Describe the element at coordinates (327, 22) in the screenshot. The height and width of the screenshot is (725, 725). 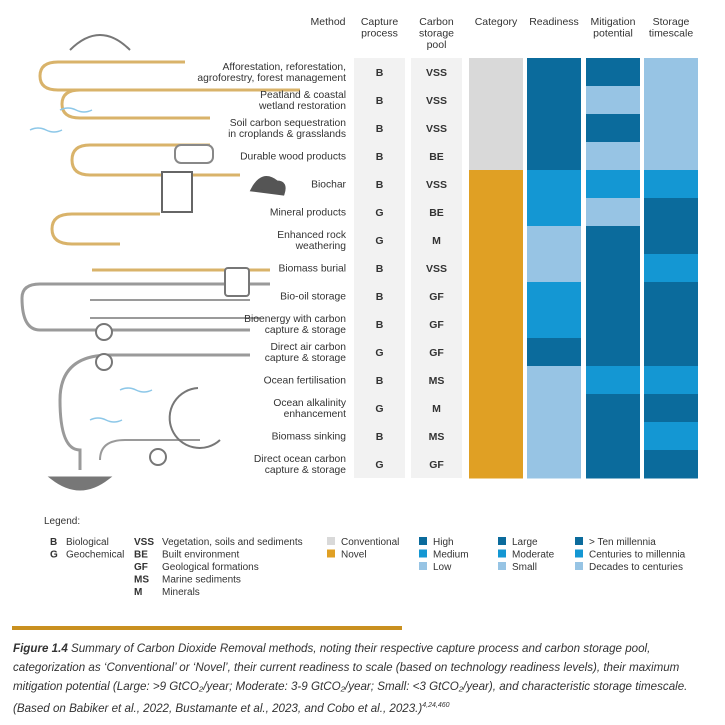
I see `header-line: Method` at that location.